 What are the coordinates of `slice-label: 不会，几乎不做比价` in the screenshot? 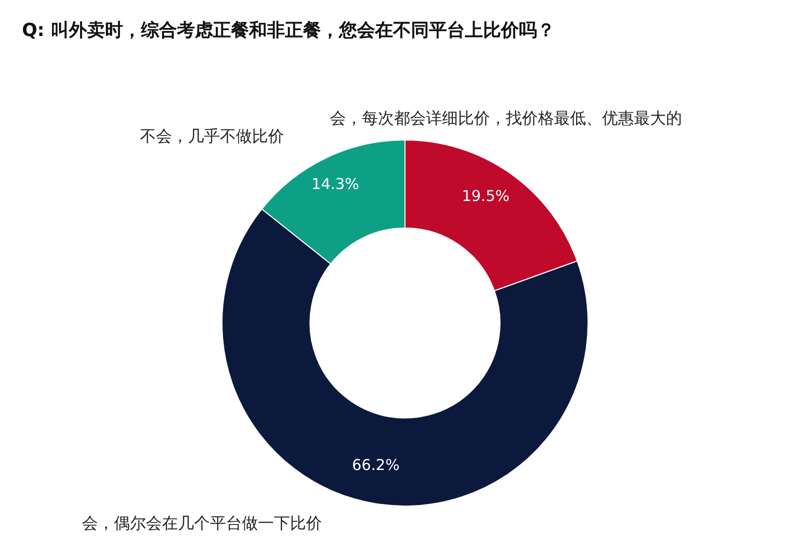 It's located at (212, 136).